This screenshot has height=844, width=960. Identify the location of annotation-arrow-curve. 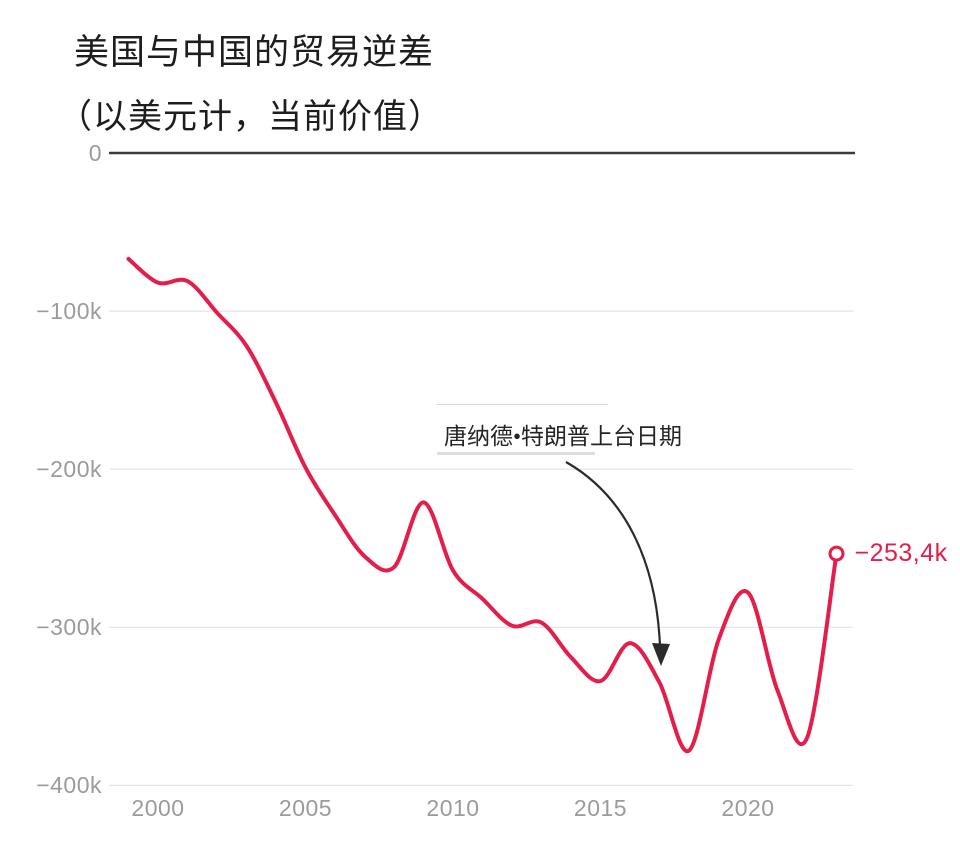
(613, 554).